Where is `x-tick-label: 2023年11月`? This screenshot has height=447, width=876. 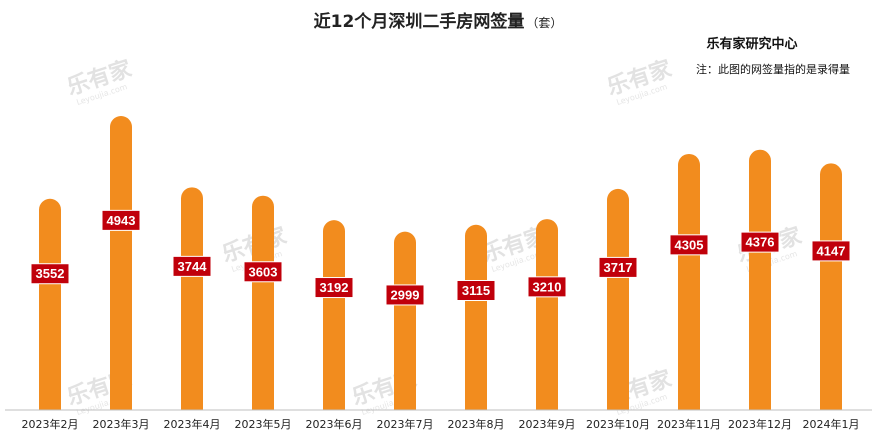 x-tick-label: 2023年11月 is located at coordinates (689, 424).